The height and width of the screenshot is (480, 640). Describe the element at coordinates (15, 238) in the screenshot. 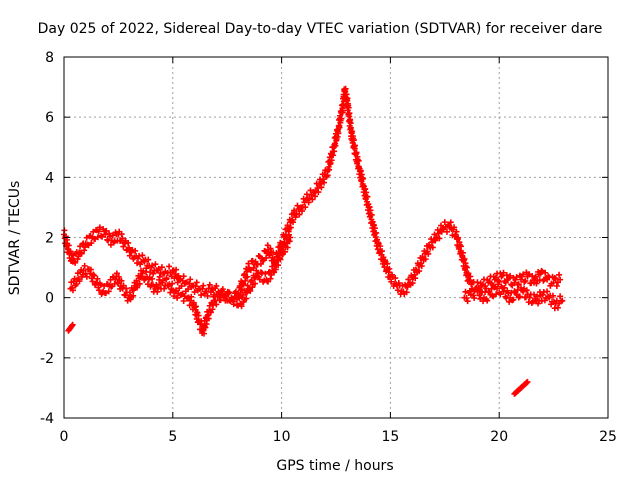

I see `y-axis-label: SDTVAR / TECUs` at that location.